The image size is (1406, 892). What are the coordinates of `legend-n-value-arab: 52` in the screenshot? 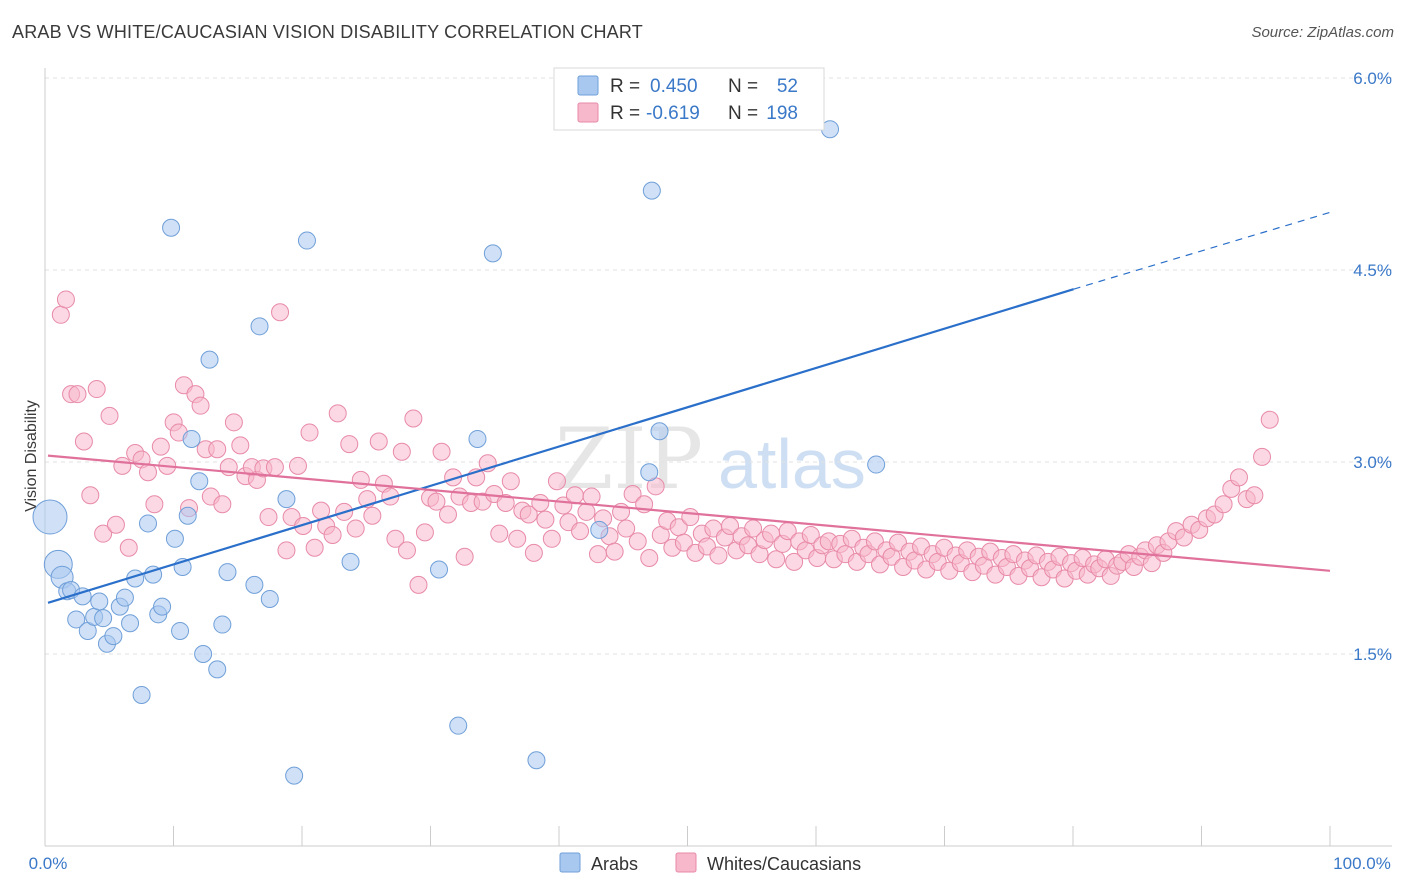 It's located at (787, 86).